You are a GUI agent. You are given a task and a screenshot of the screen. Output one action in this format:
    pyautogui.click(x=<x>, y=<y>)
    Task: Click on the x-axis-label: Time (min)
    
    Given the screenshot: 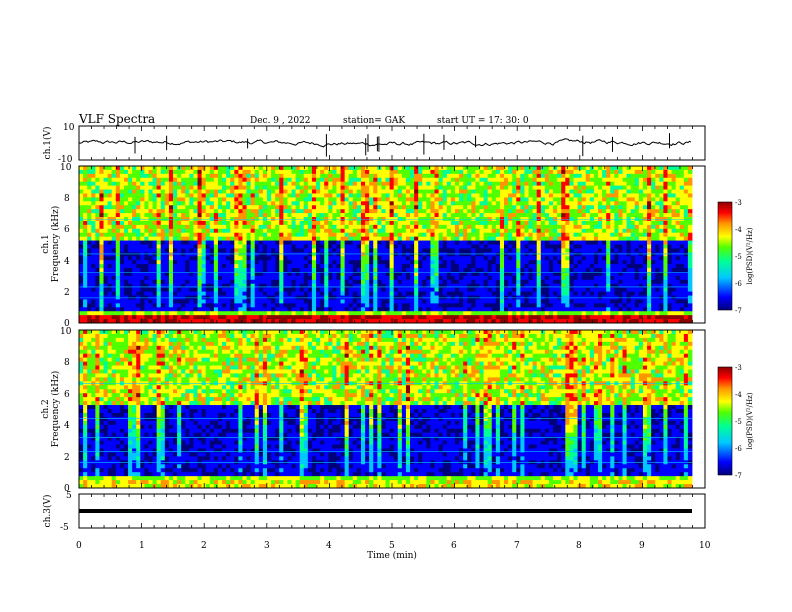 What is the action you would take?
    pyautogui.click(x=392, y=555)
    